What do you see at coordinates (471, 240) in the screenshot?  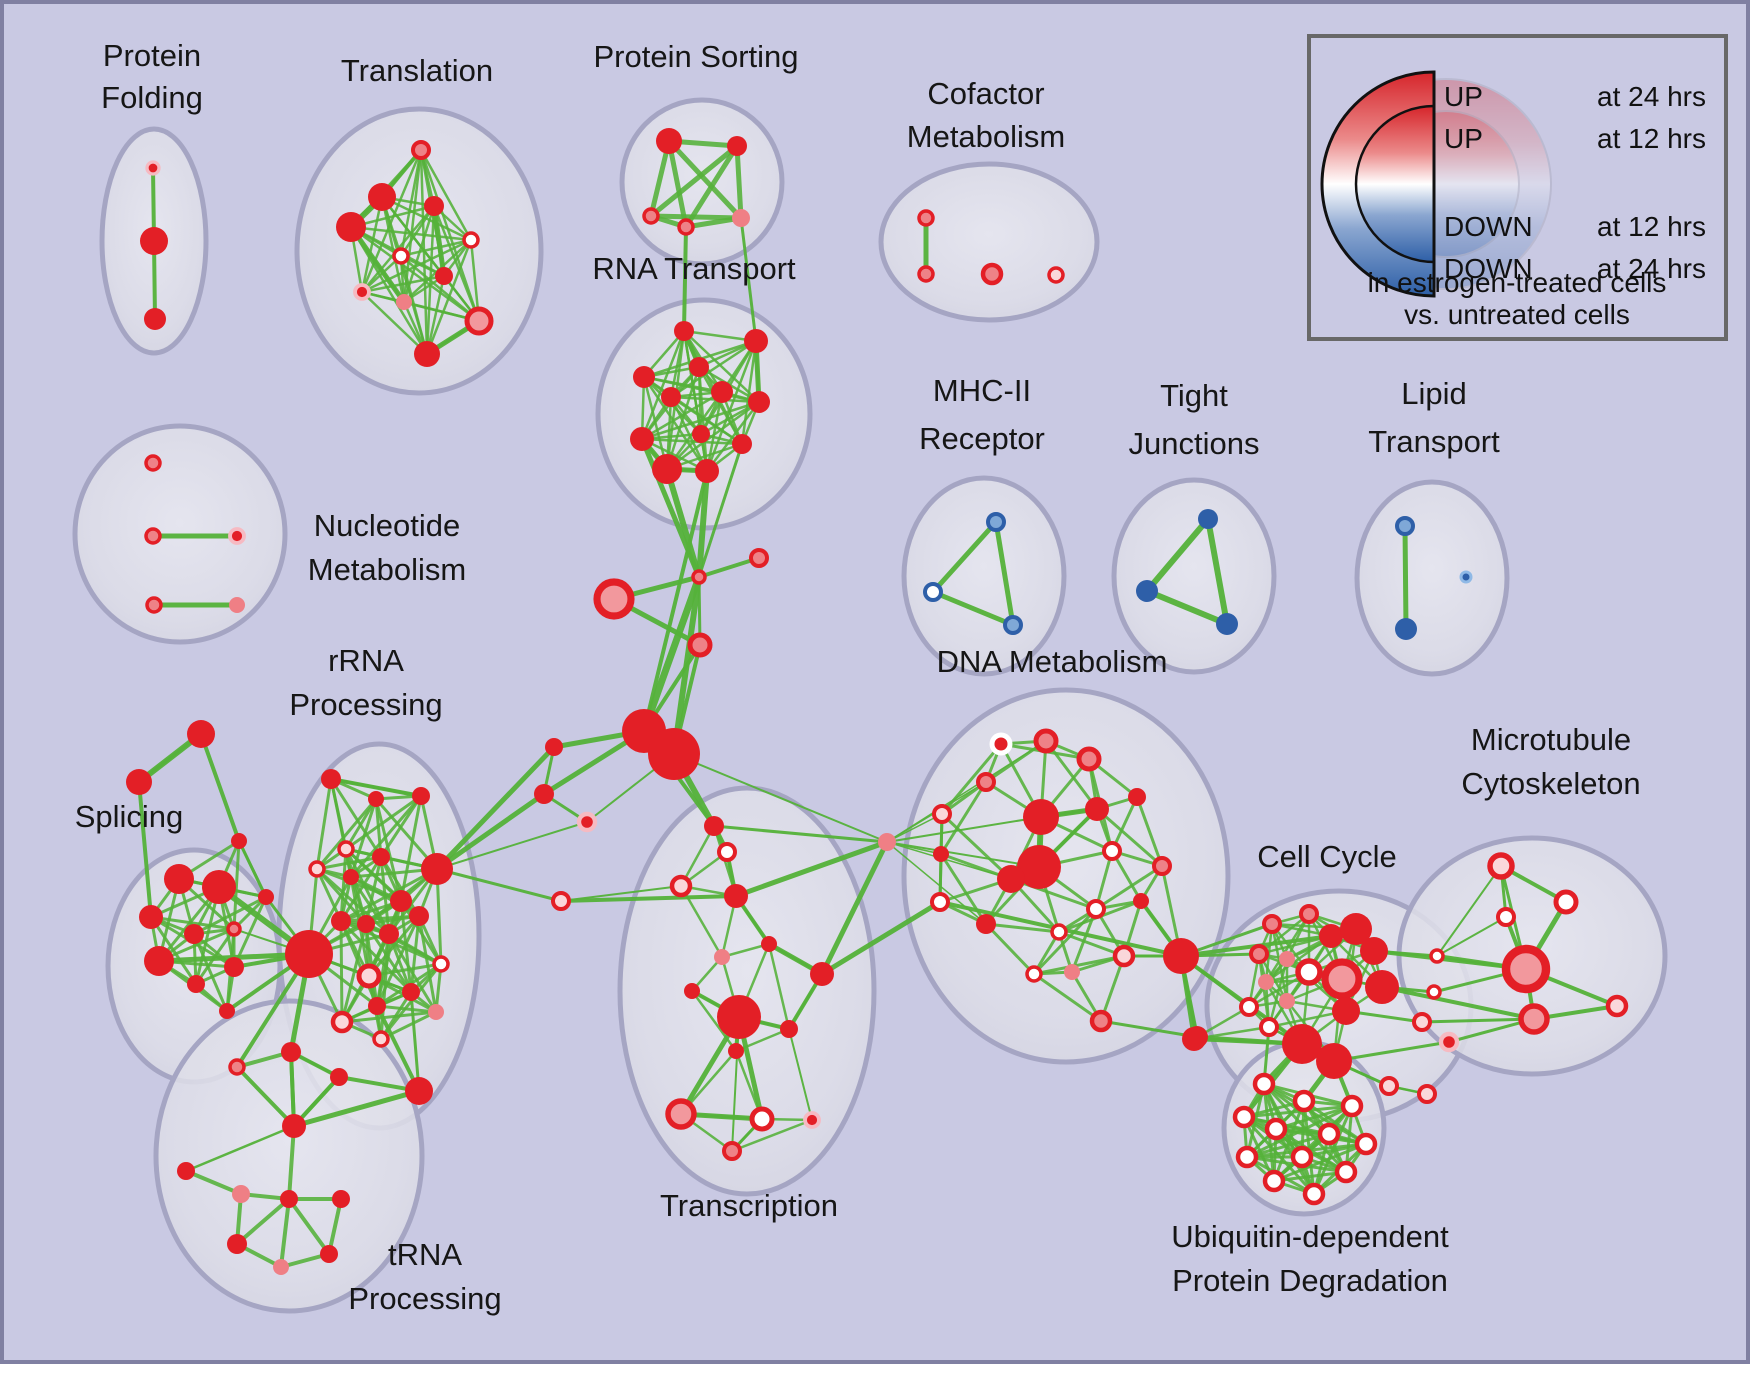 I see `node-t4` at bounding box center [471, 240].